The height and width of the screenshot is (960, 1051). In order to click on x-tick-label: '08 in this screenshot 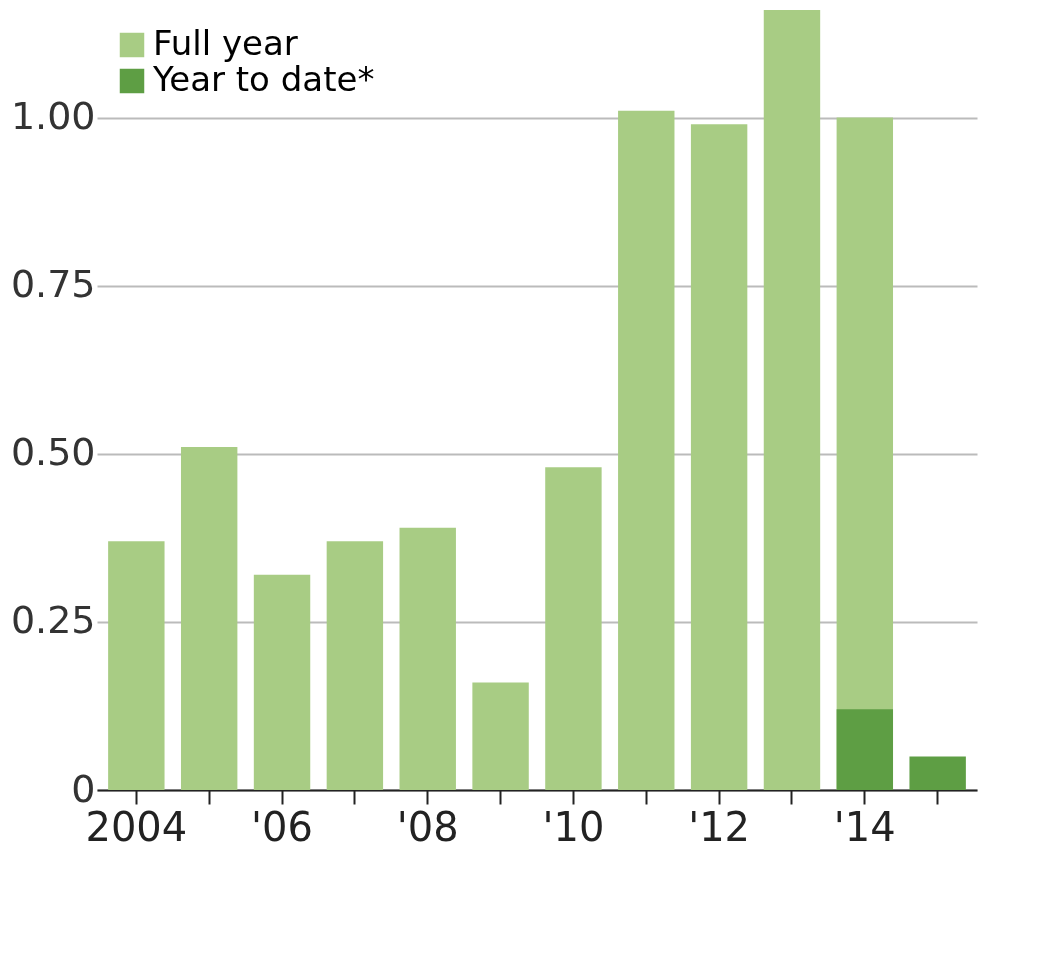, I will do `click(427, 826)`.